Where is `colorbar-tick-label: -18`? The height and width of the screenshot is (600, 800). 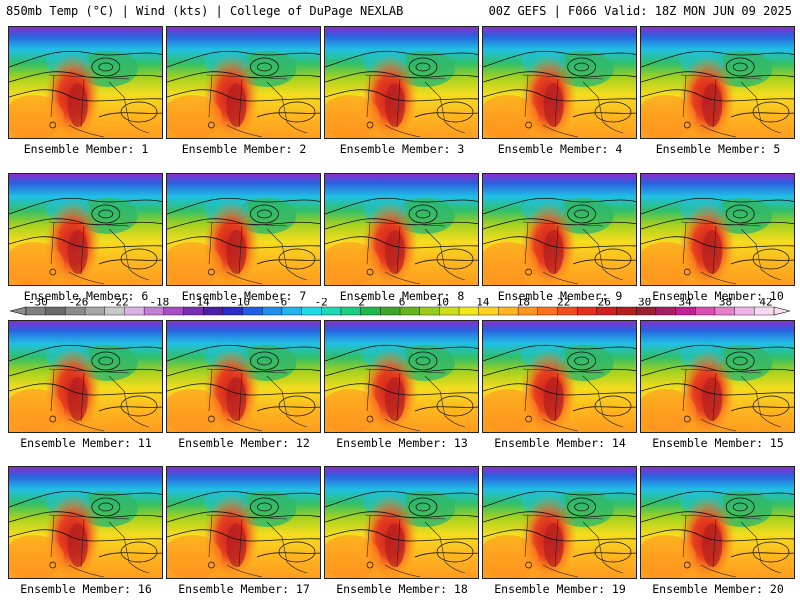 colorbar-tick-label: -18 is located at coordinates (159, 303).